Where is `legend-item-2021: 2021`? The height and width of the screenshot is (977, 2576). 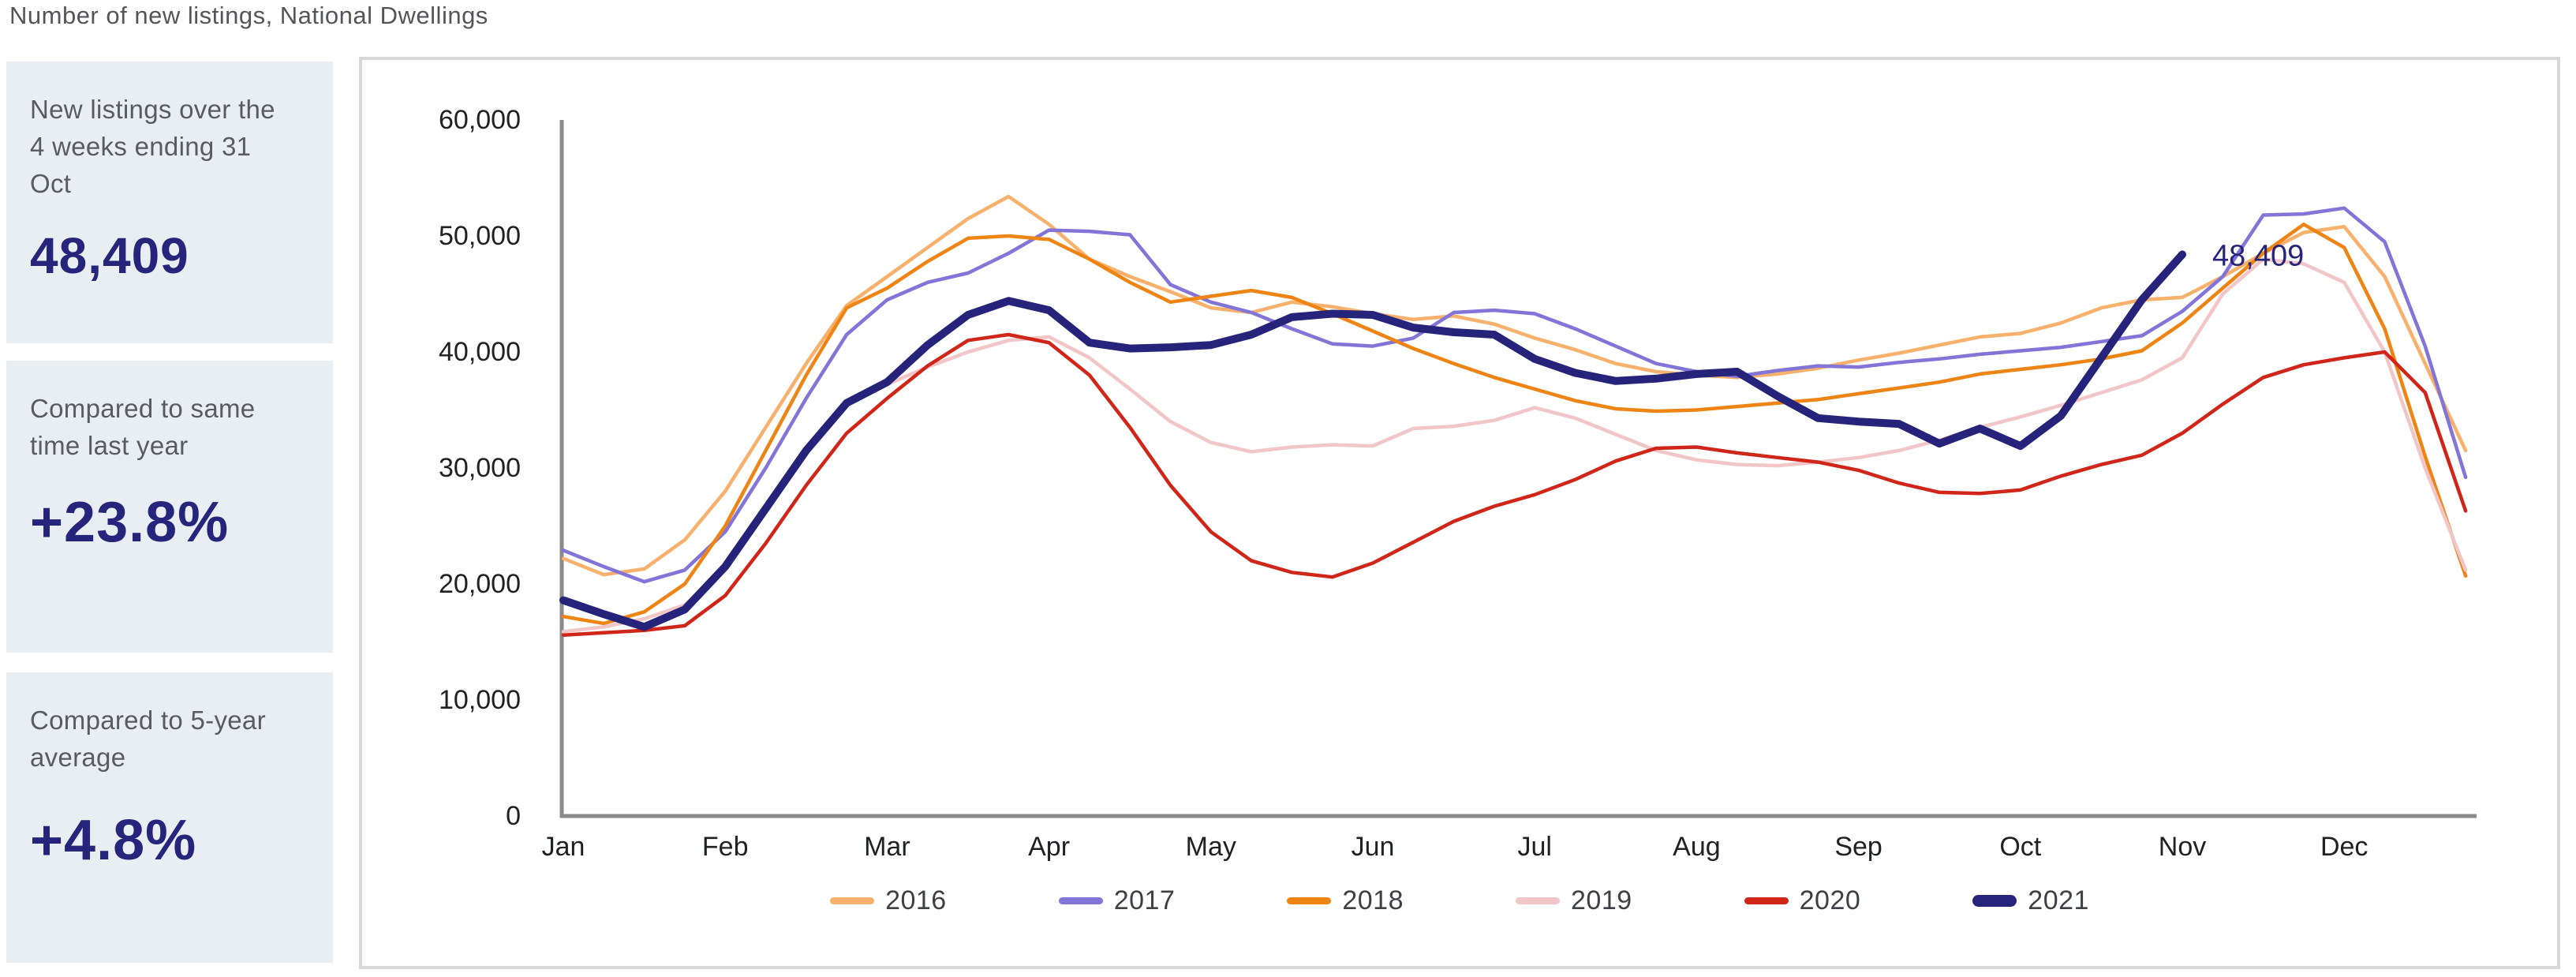
legend-item-2021: 2021 is located at coordinates (2030, 900).